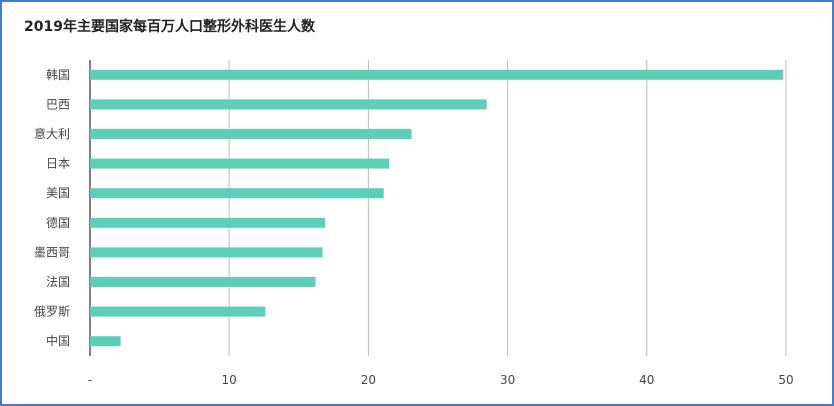  I want to click on category-label: 德国, so click(58, 222).